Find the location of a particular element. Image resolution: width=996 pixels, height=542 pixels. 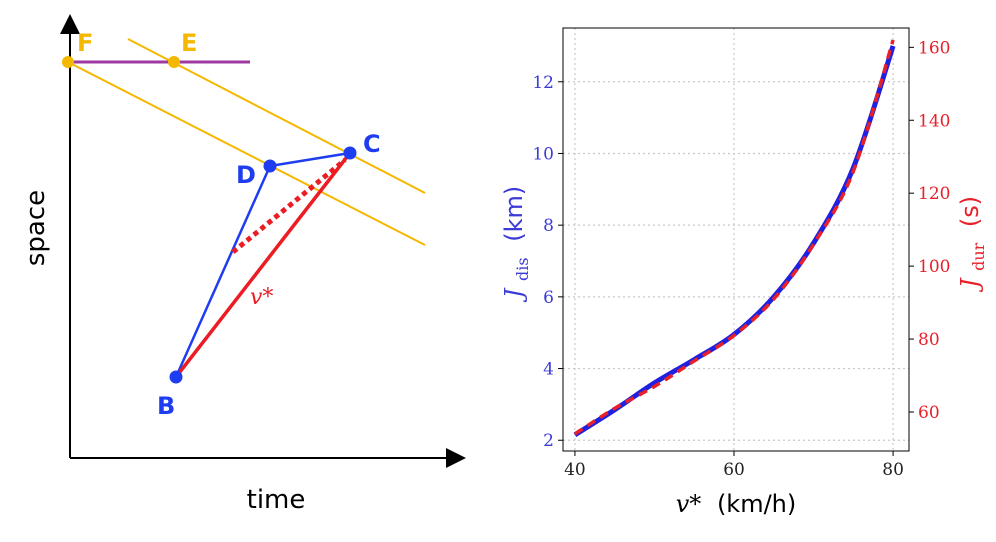

point-E-marker is located at coordinates (174, 62).